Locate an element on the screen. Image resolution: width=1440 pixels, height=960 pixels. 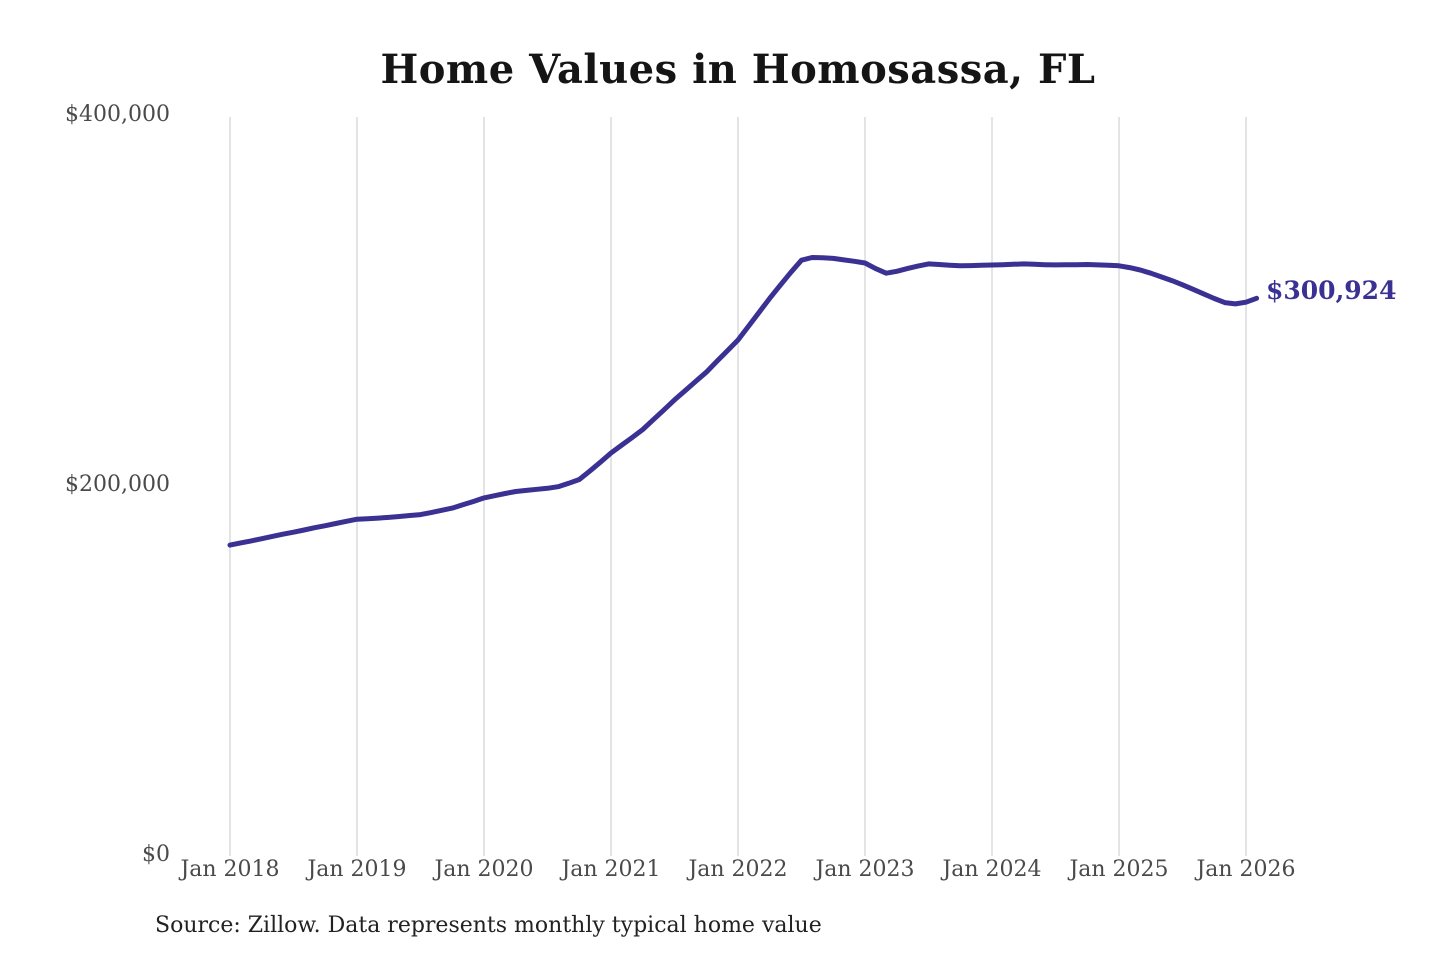
y-axis-tick-label-200000: $200,000 is located at coordinates (117, 484).